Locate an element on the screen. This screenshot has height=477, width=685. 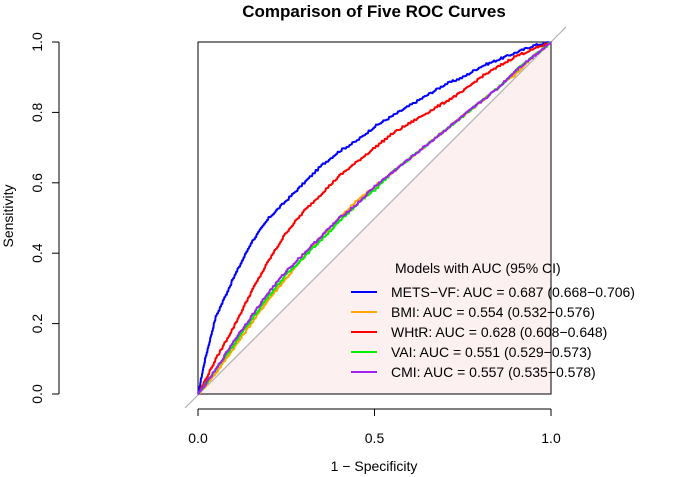
legend-label-vai: VAI: AUC = 0.551 (0.529−0.573) is located at coordinates (491, 352).